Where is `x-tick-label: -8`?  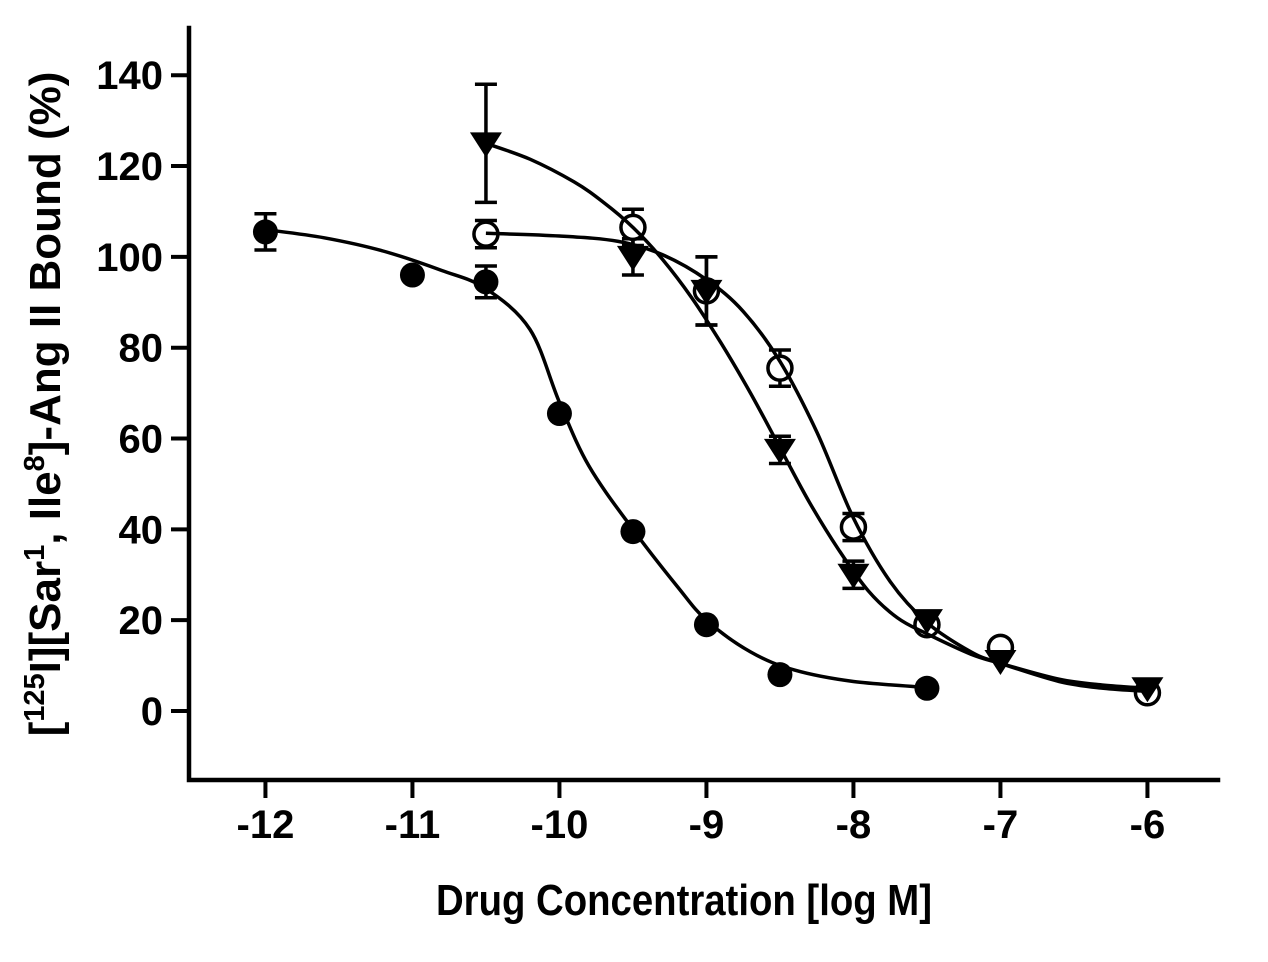
x-tick-label: -8 is located at coordinates (854, 825).